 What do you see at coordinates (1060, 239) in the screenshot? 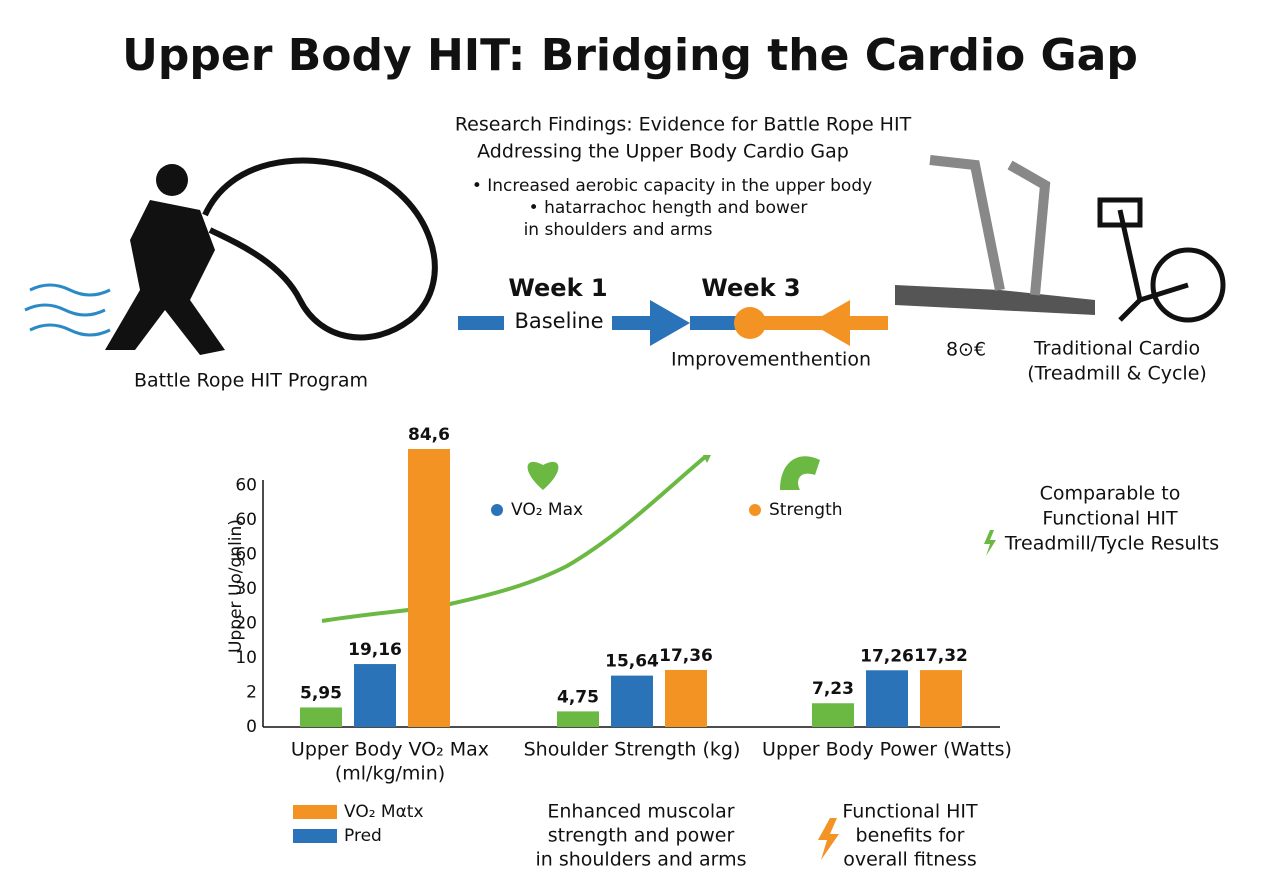
I see `cardio-machines` at bounding box center [1060, 239].